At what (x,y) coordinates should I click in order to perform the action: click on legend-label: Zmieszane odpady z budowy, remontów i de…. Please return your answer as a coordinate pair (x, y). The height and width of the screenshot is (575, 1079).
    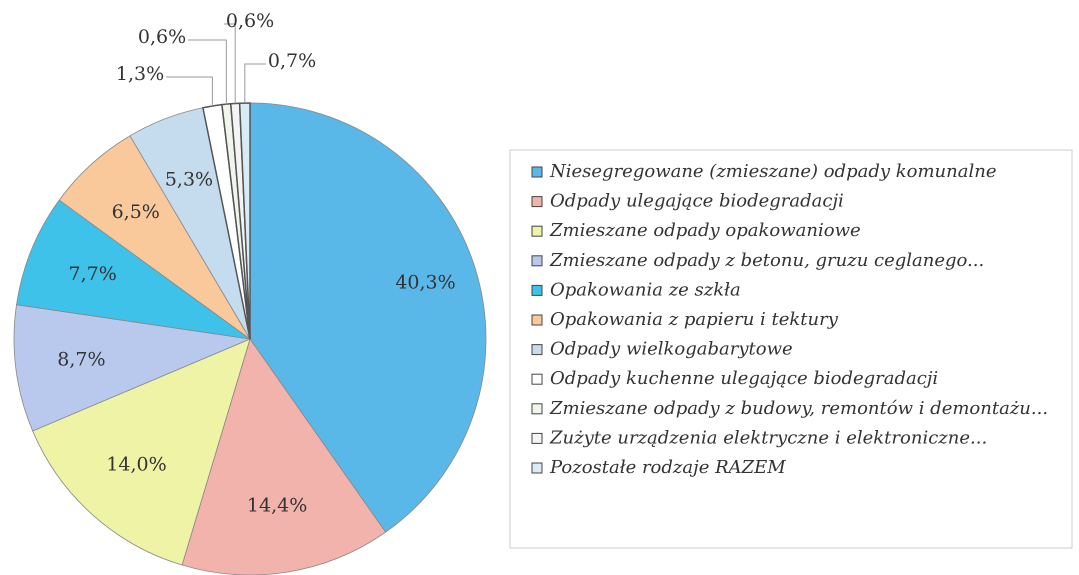
    Looking at the image, I should click on (798, 408).